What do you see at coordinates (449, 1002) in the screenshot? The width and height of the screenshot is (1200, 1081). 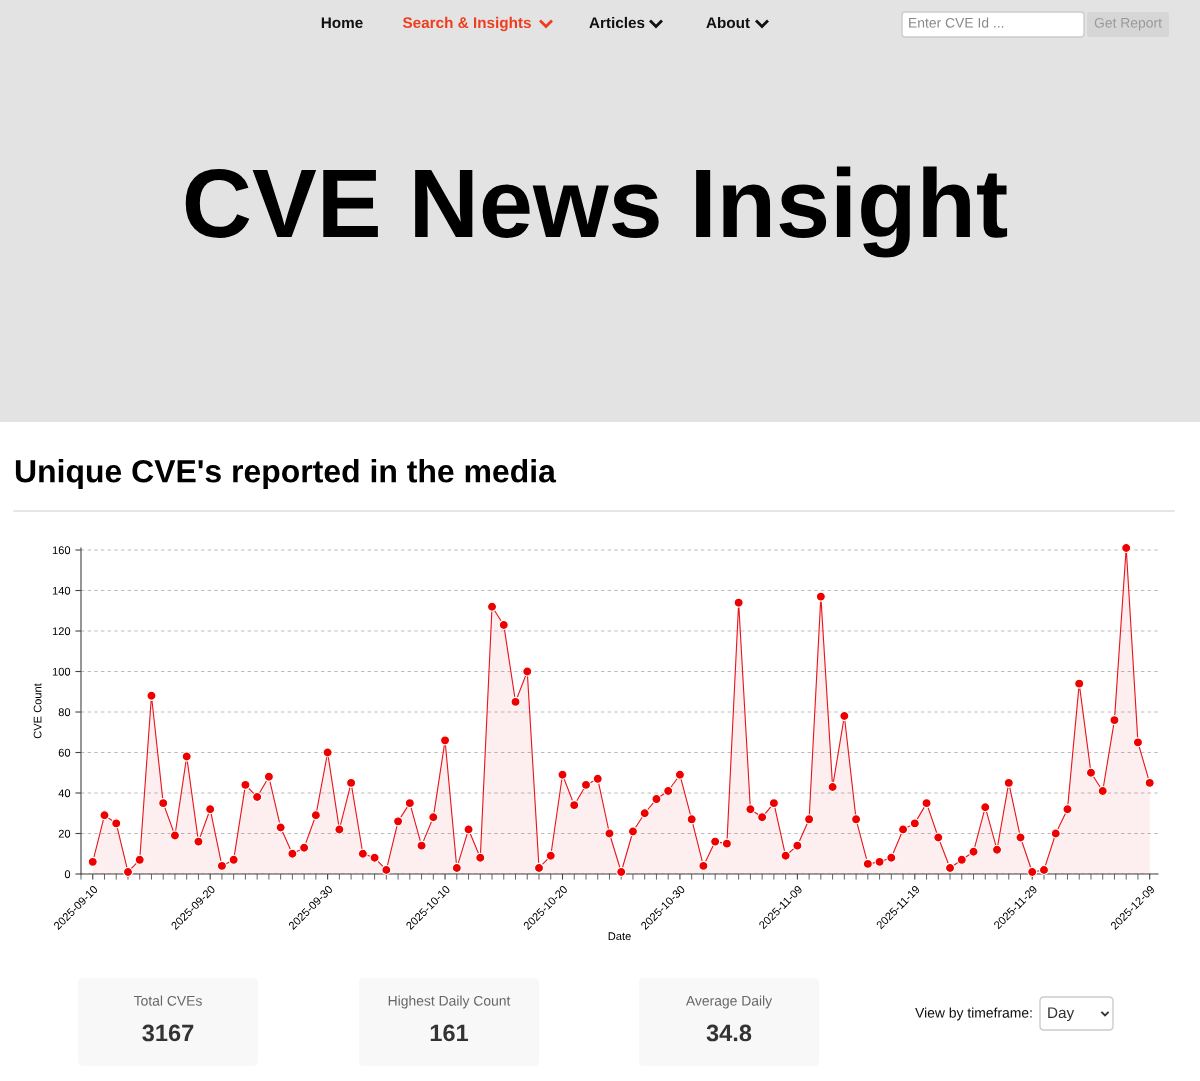 I see `text: Highest Daily Count` at bounding box center [449, 1002].